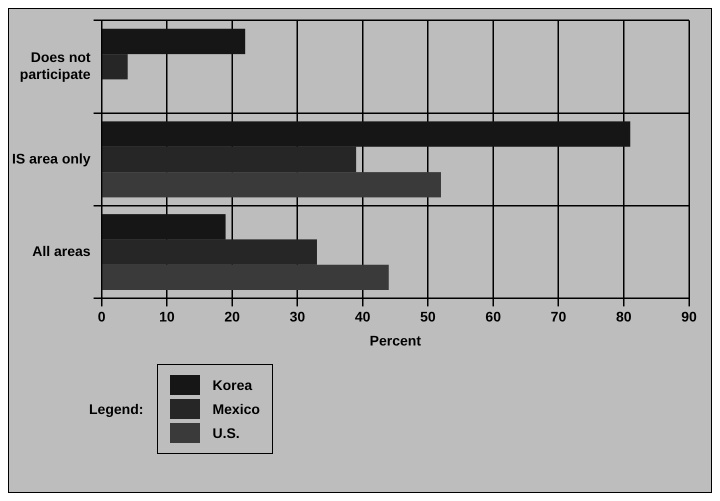  What do you see at coordinates (232, 316) in the screenshot?
I see `x-tick-label: 20` at bounding box center [232, 316].